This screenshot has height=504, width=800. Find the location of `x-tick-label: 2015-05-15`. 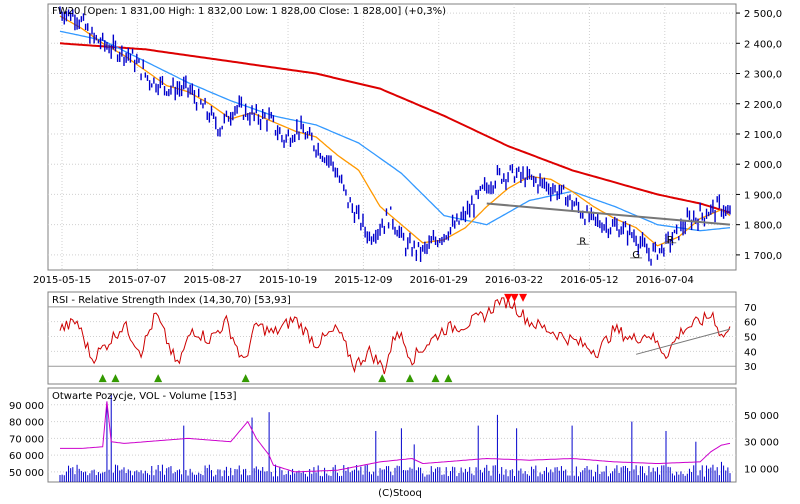

x-tick-label: 2015-05-15 is located at coordinates (62, 280).